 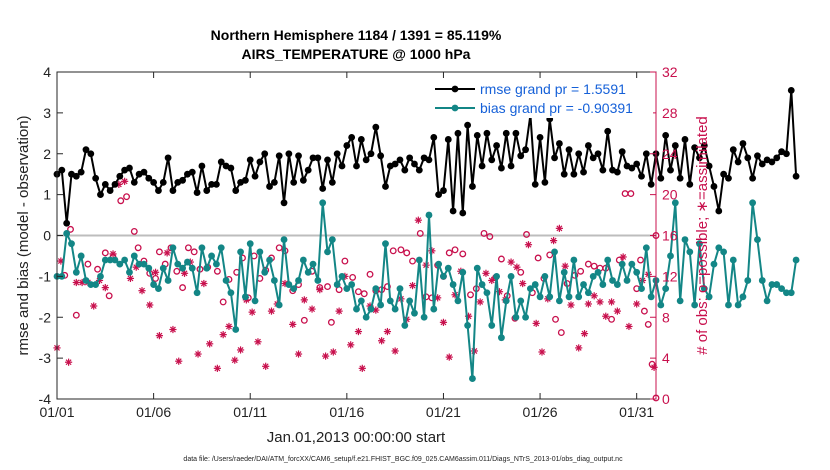 I want to click on x-tick-label: 01/06, so click(x=153, y=412).